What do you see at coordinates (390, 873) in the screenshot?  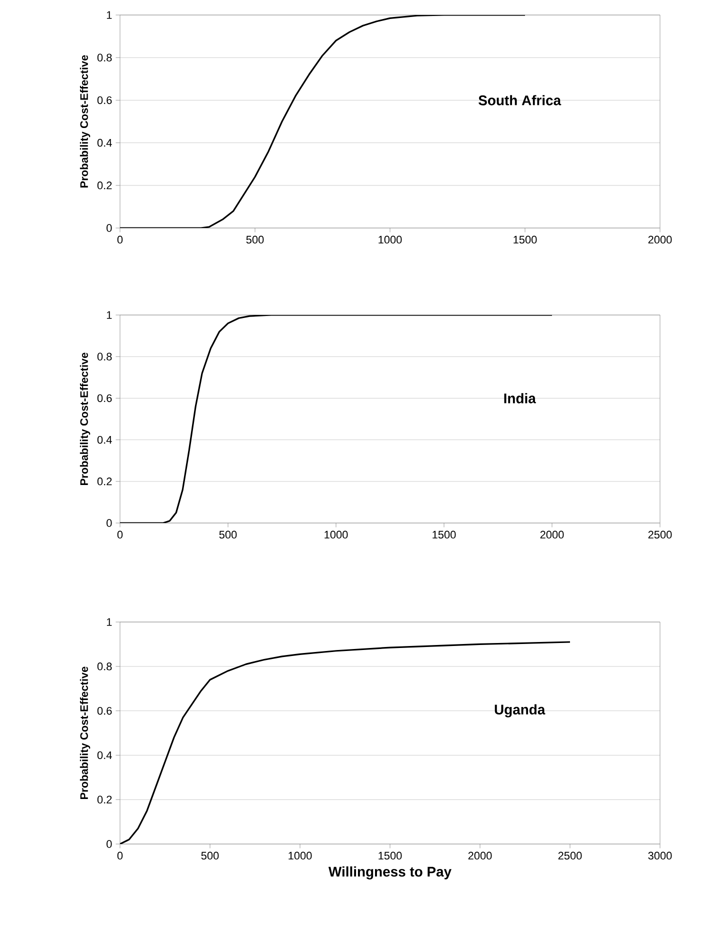 I see `x-axis-title: Willingness to Pay` at bounding box center [390, 873].